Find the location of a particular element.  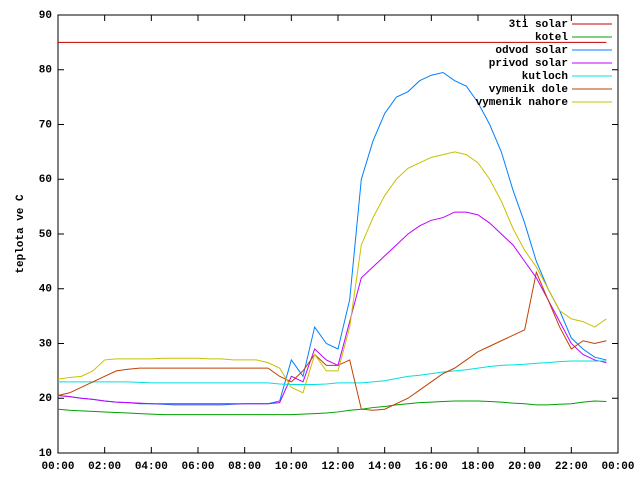

y-tick-label: 10 is located at coordinates (45, 454).